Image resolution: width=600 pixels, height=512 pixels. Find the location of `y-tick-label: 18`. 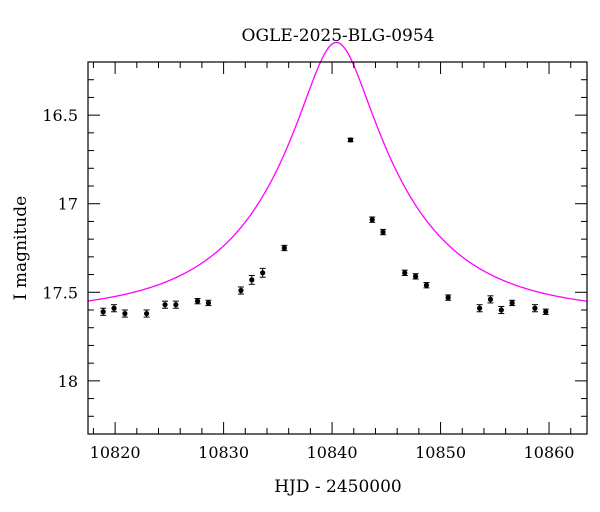

y-tick-label: 18 is located at coordinates (68, 381).